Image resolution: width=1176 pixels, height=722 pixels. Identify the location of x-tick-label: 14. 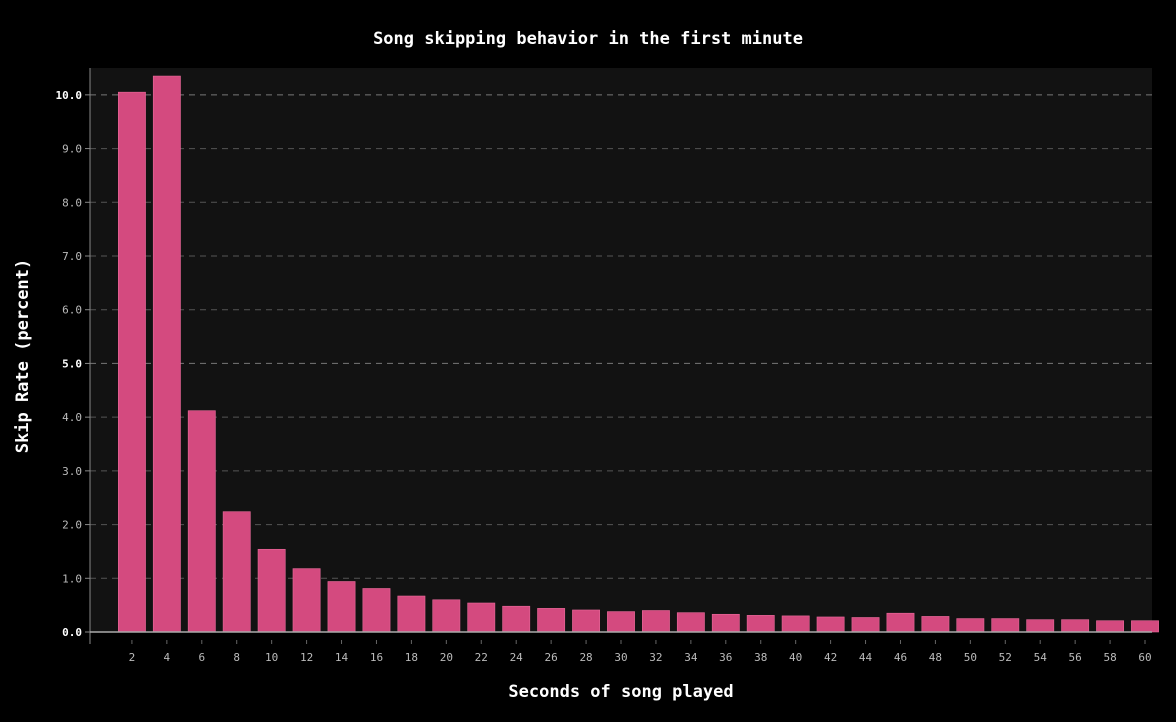
(342, 657).